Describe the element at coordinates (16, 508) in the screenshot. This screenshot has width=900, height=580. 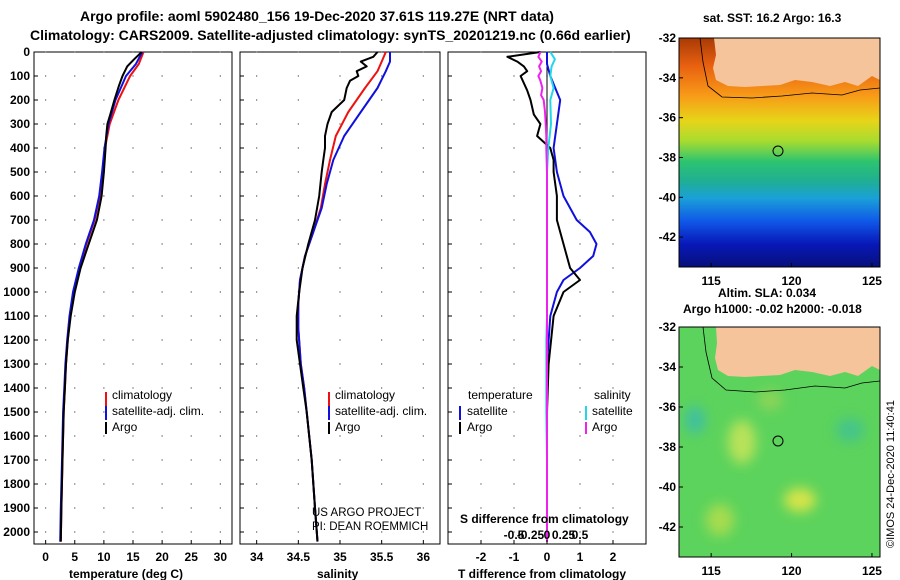
I see `depth-tick-label: 1900` at that location.